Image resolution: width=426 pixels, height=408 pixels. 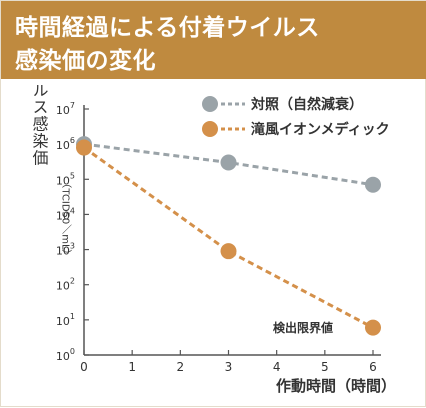 I want to click on x-axis-title: 作動時間（時間）, so click(x=336, y=386).